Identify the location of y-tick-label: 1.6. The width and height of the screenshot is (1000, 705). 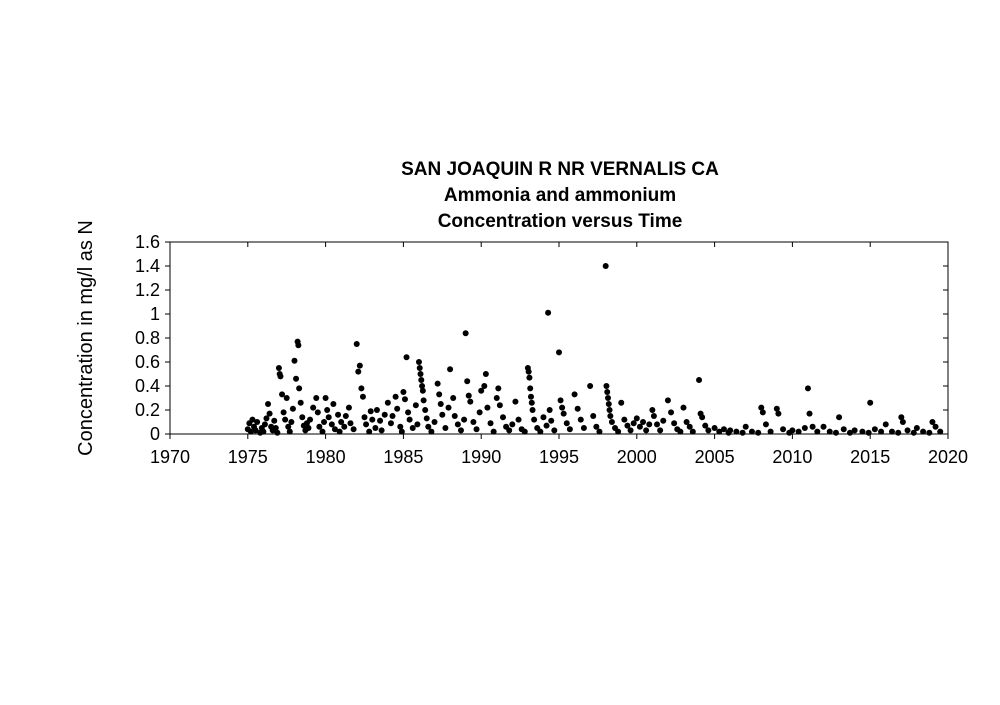
(147, 242).